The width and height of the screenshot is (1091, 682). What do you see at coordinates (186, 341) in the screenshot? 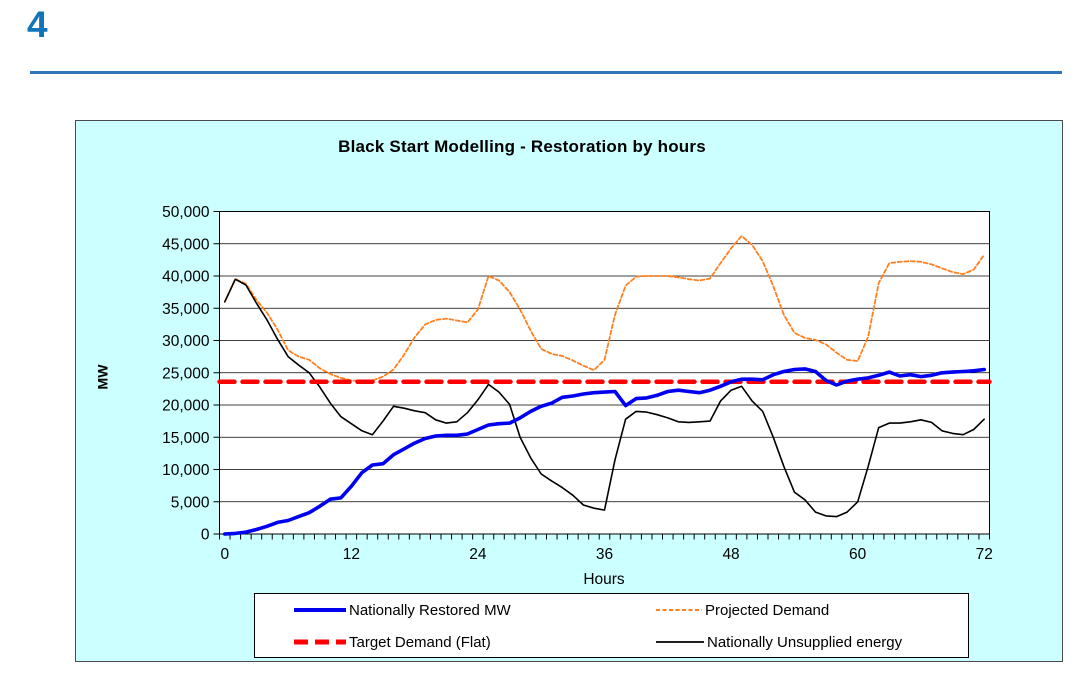
I see `y-tick-label: 30,000` at bounding box center [186, 341].